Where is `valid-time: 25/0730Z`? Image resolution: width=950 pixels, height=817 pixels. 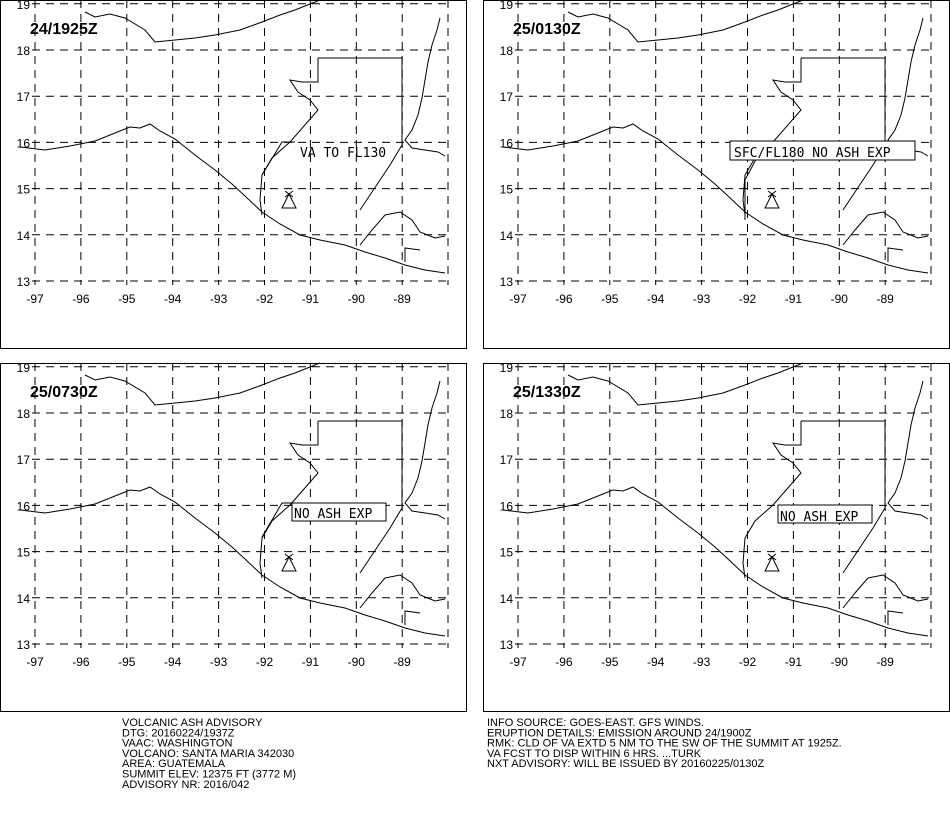 valid-time: 25/0730Z is located at coordinates (64, 392).